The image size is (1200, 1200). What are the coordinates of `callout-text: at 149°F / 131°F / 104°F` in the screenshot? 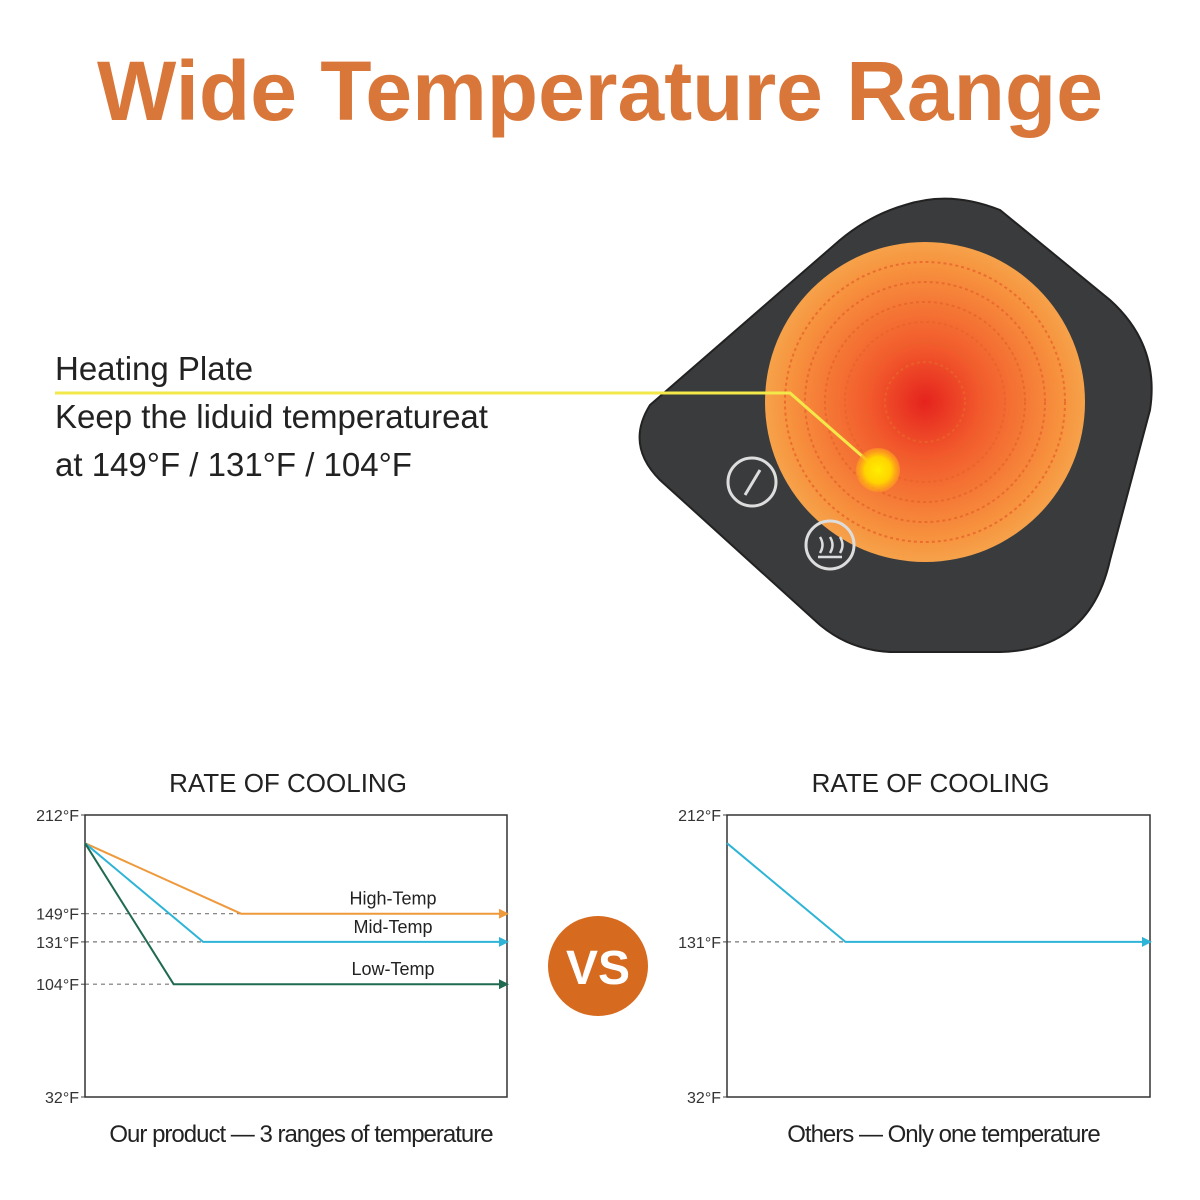 It's located at (233, 464).